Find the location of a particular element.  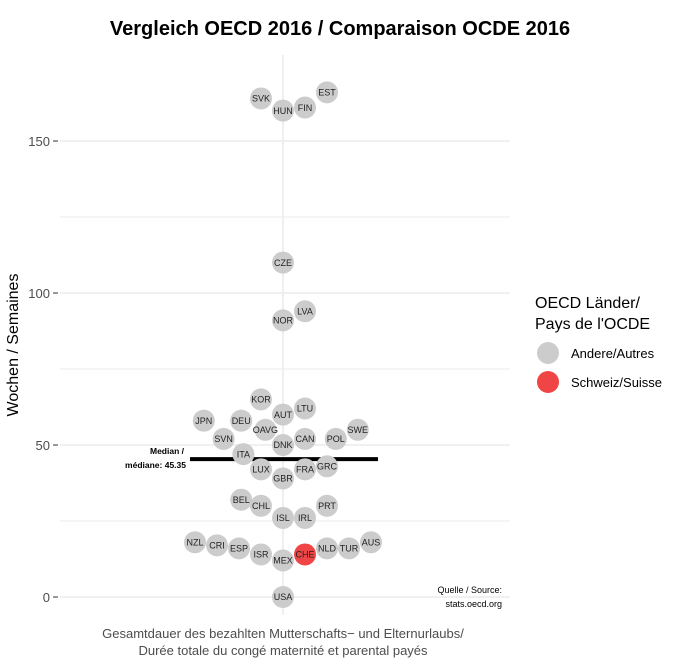

point-kor is located at coordinates (261, 399).